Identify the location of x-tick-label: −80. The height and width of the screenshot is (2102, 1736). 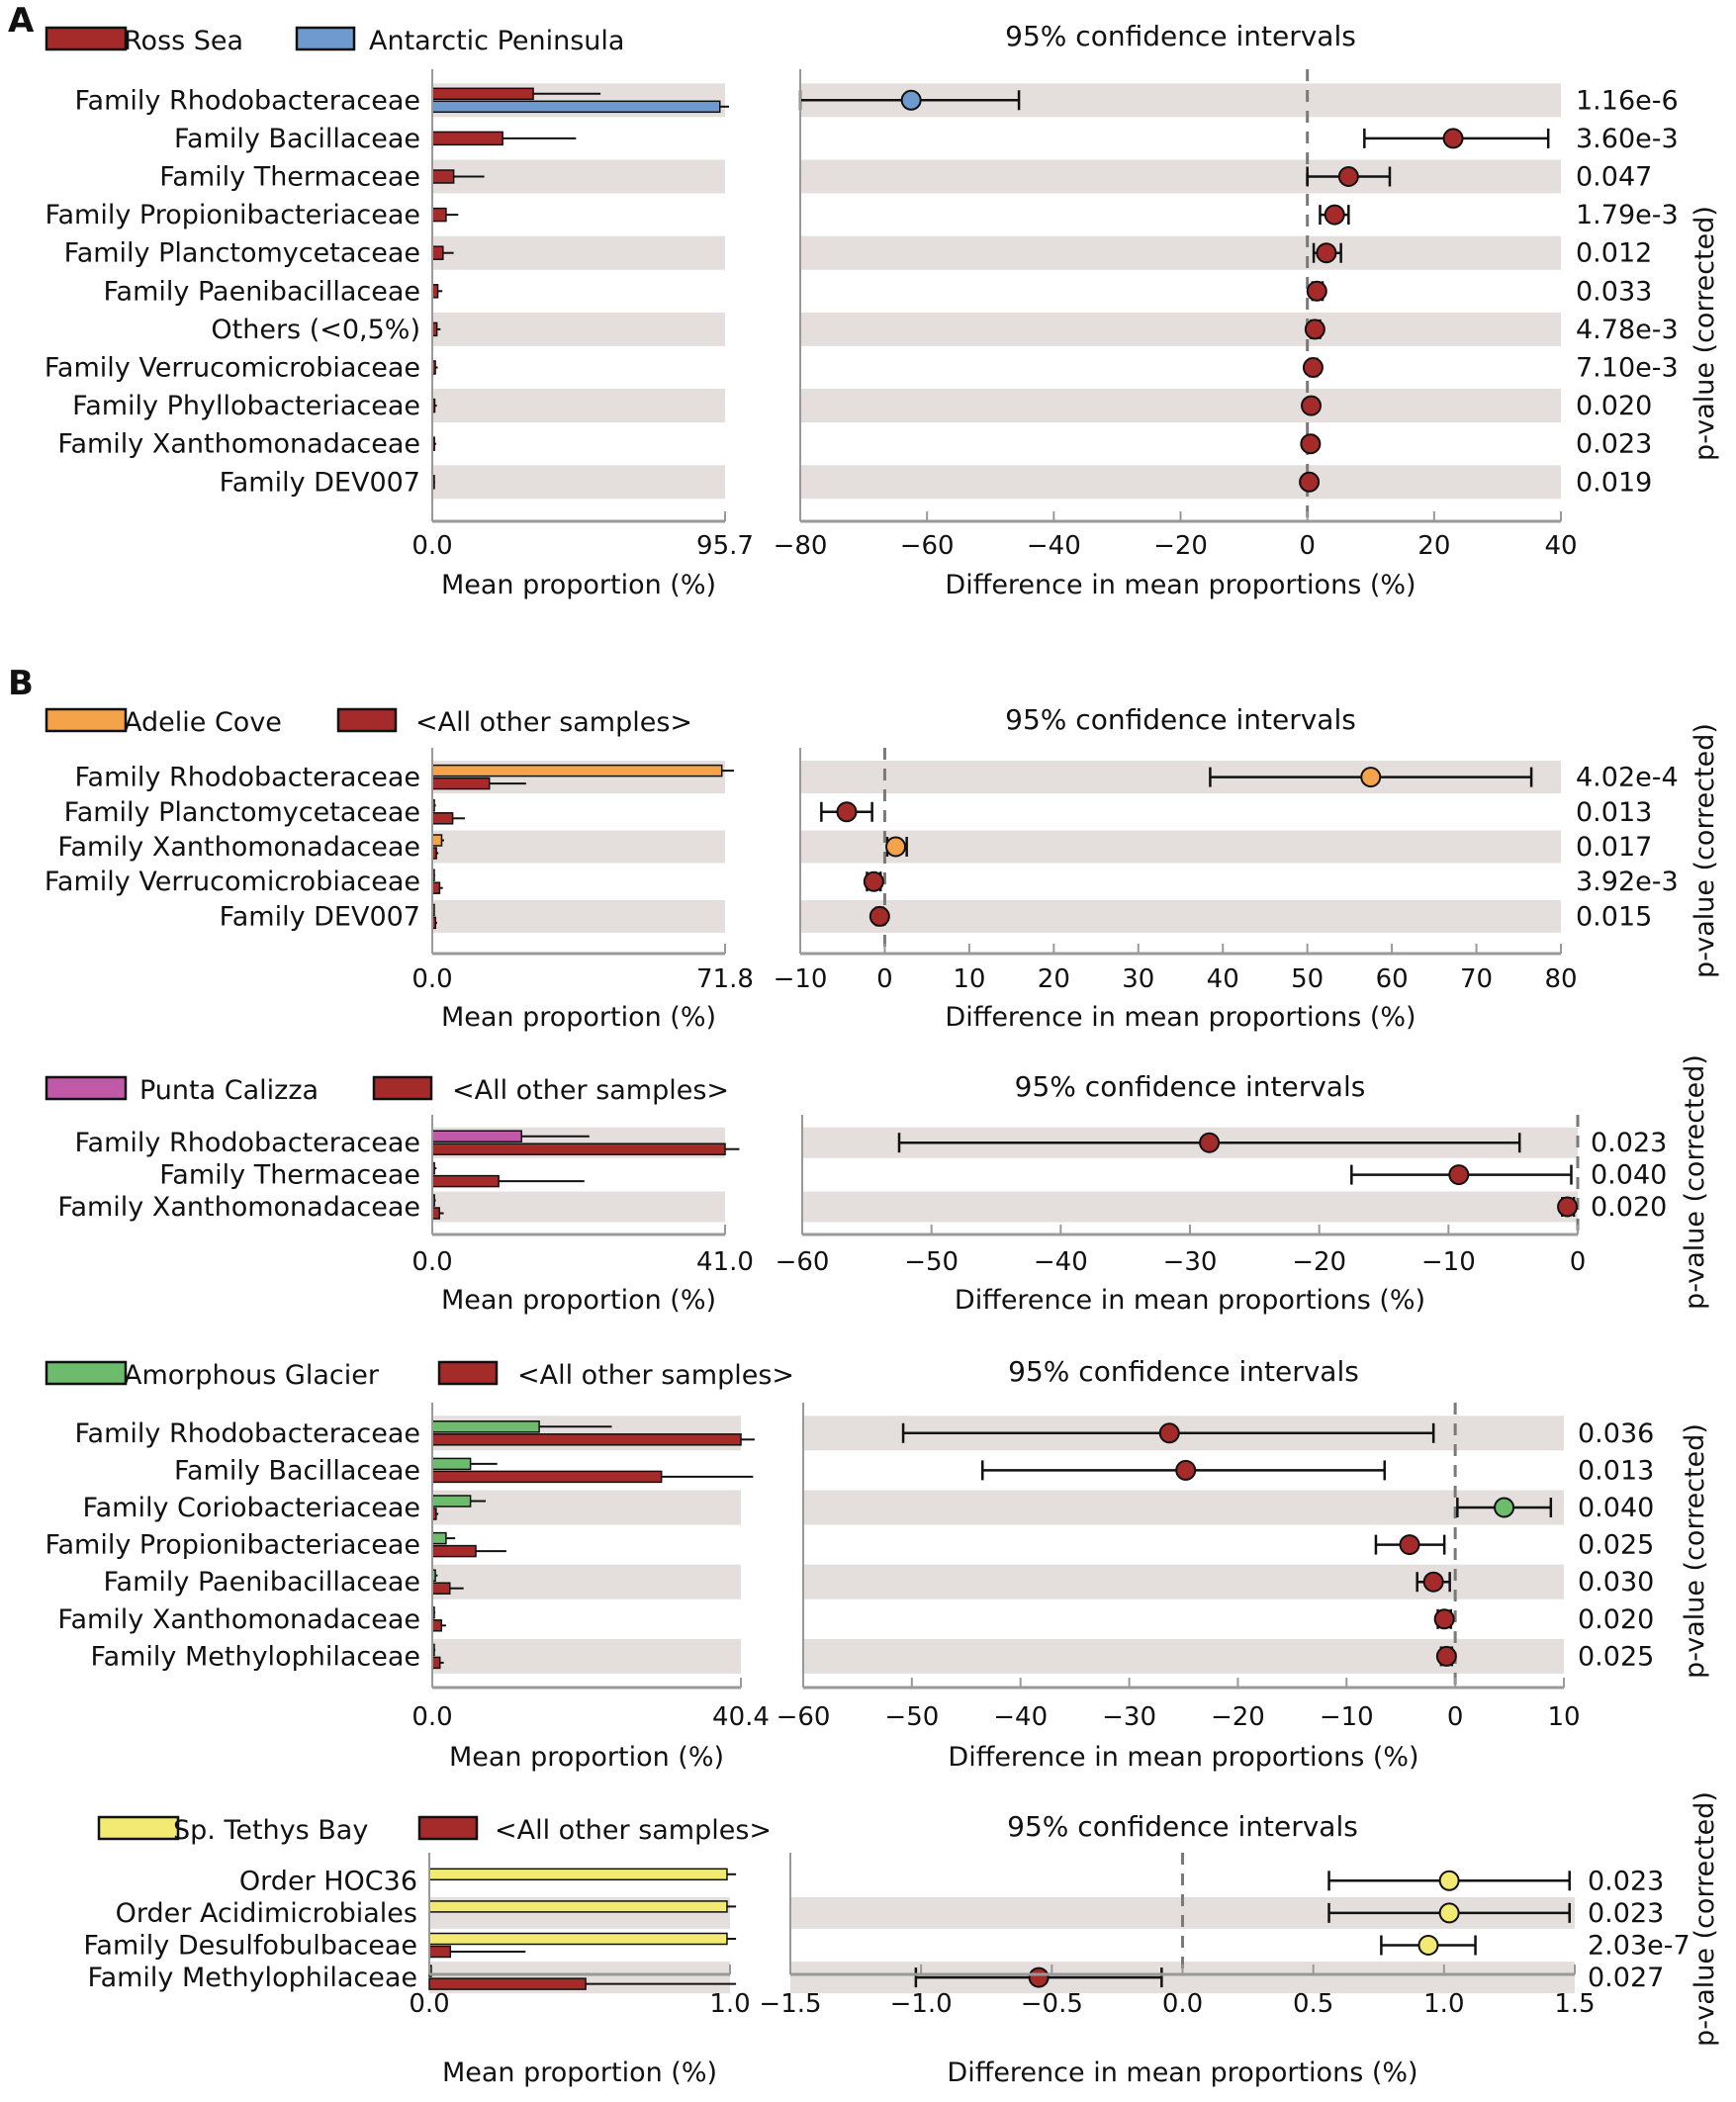
(801, 546).